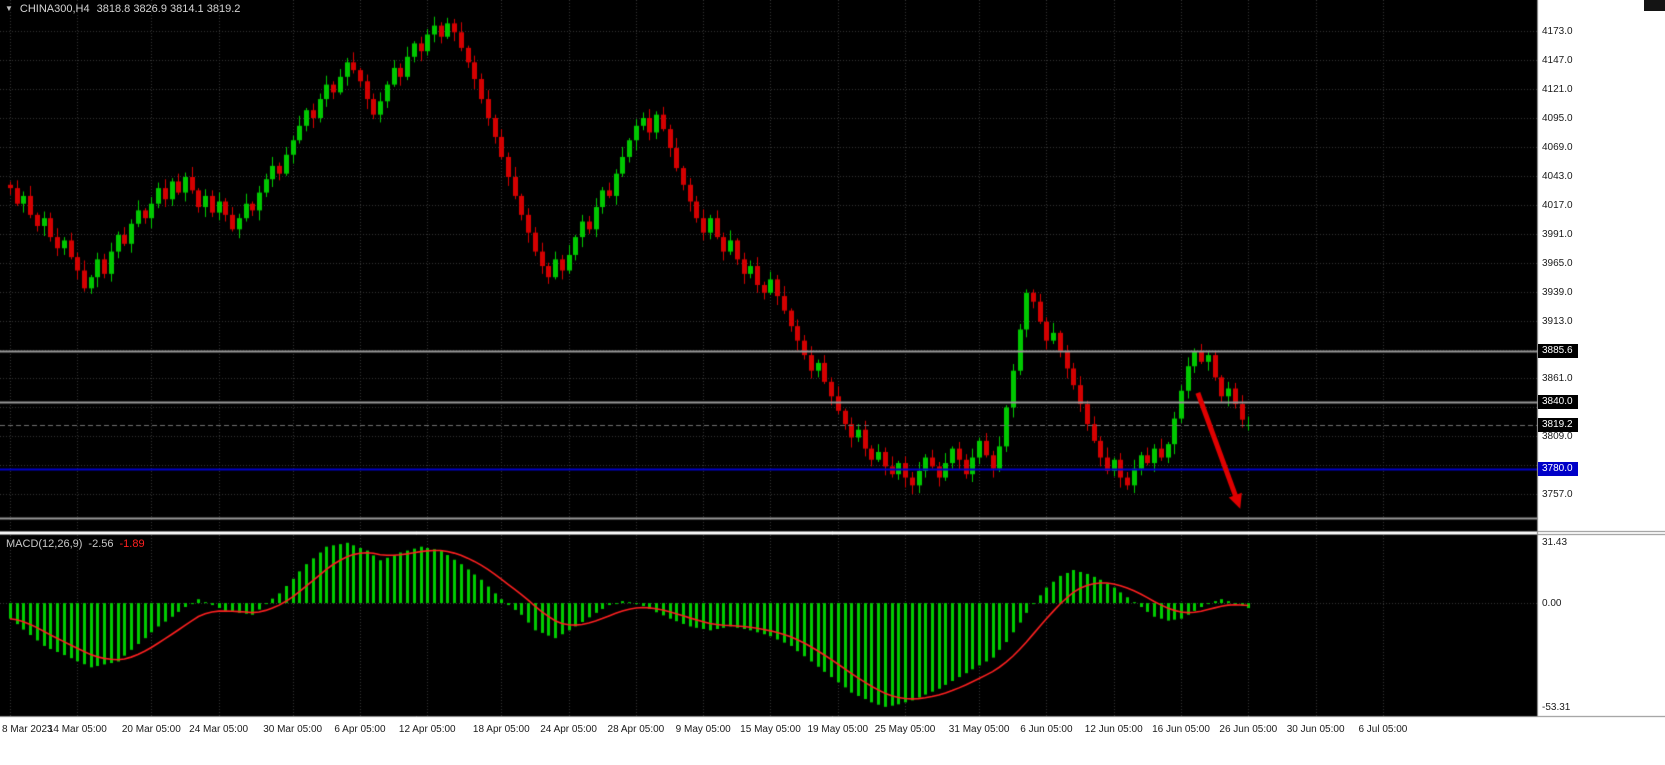 Image resolution: width=1665 pixels, height=765 pixels. Describe the element at coordinates (1558, 425) in the screenshot. I see `current-price-tag: 3819.2` at that location.